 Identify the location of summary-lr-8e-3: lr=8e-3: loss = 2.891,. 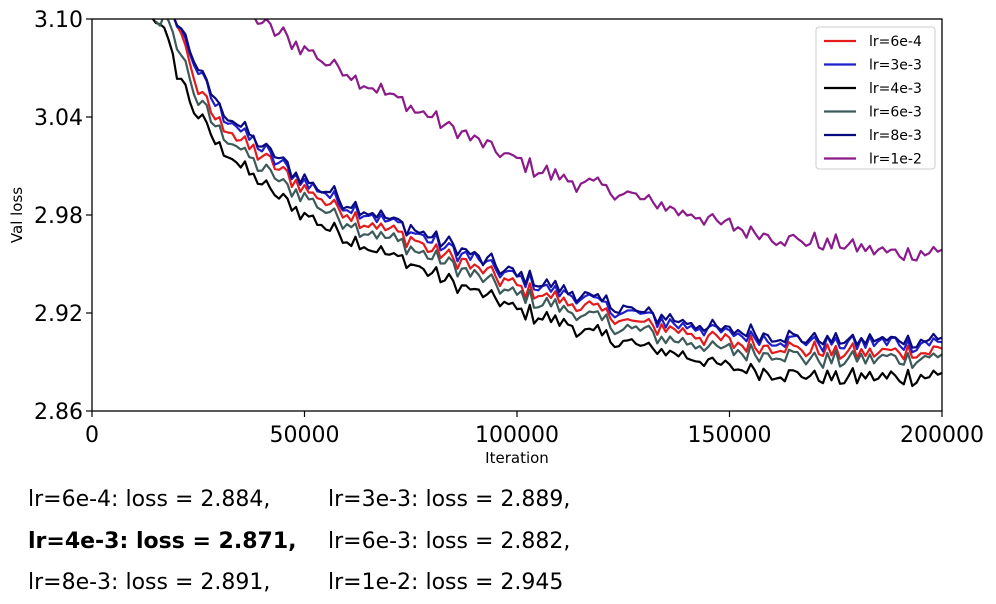
(149, 582).